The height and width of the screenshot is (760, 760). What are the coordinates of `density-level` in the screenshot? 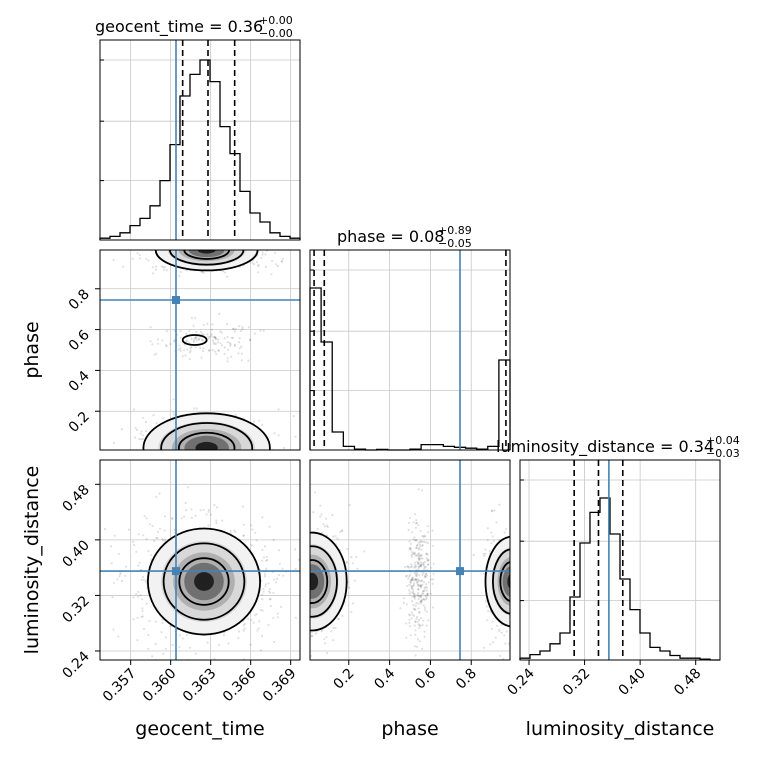 It's located at (314, 581).